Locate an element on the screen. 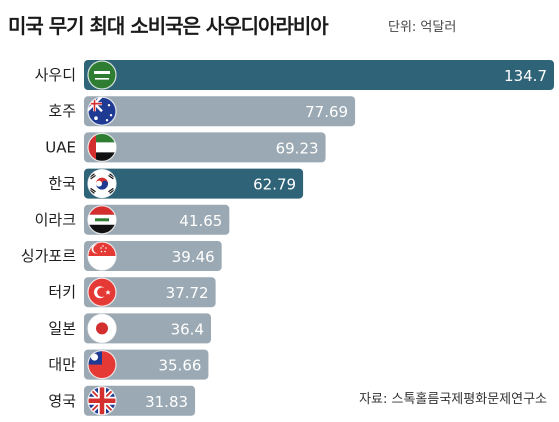  category-label: 일본 is located at coordinates (62, 328).